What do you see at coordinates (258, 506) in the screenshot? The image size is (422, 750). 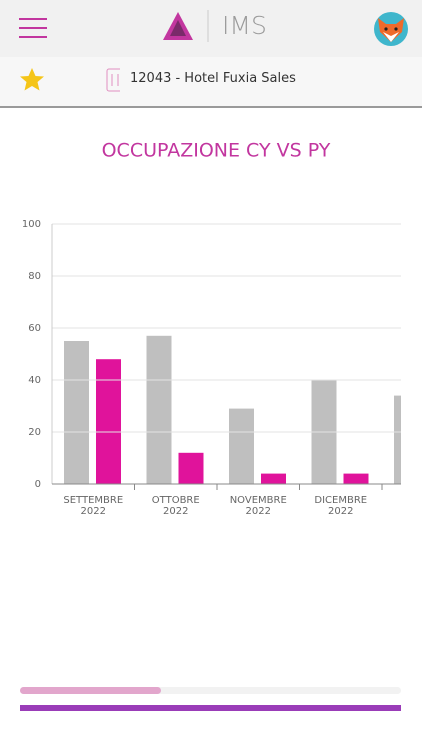 I see `x-tick-label: NOVEMBRE 2022` at bounding box center [258, 506].